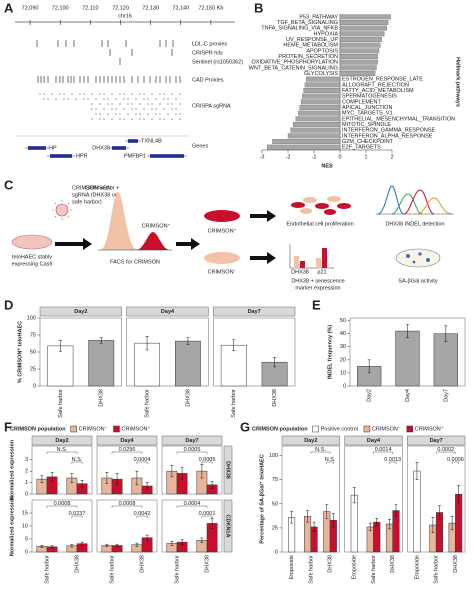 The height and width of the screenshot is (602, 474). I want to click on row-strip, so click(228, 470).